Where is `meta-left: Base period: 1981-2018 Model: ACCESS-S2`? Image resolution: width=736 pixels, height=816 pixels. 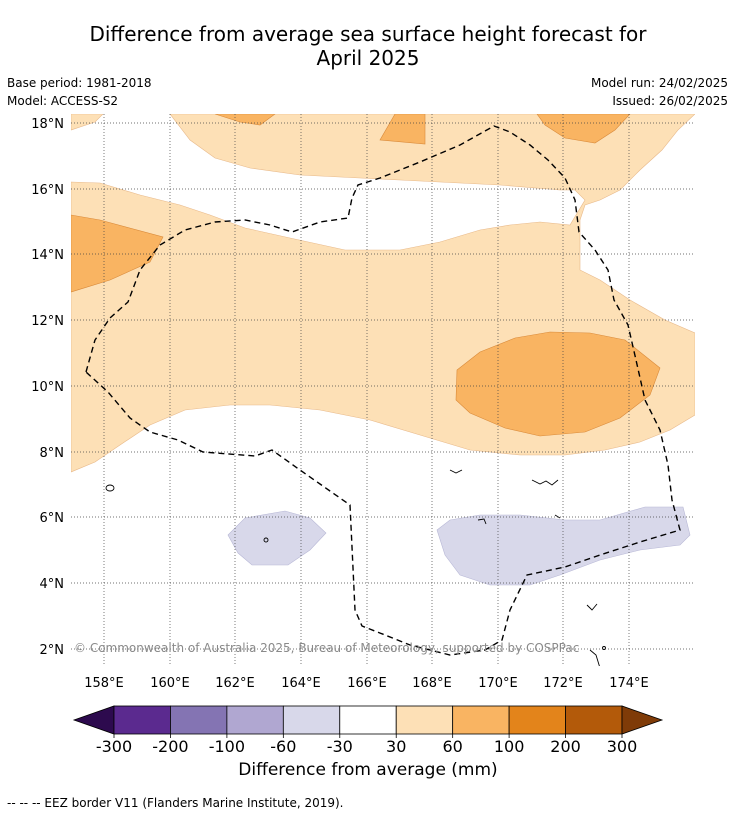
meta-left: Base period: 1981-2018 Model: ACCESS-S2 is located at coordinates (79, 92).